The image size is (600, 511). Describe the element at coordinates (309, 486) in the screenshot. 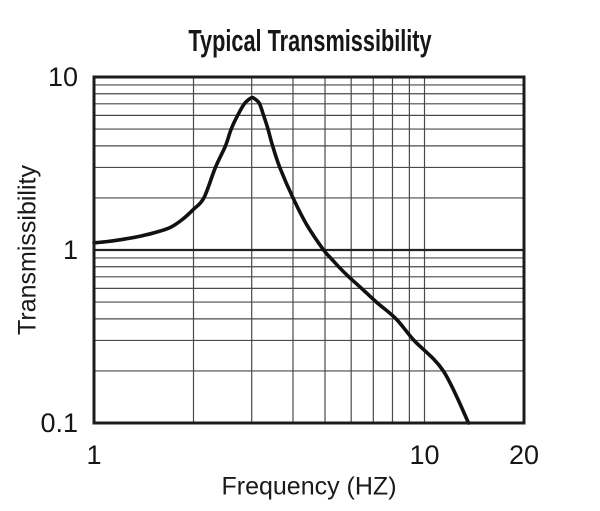

I see `x-axis-title: Frequency (HZ)` at that location.